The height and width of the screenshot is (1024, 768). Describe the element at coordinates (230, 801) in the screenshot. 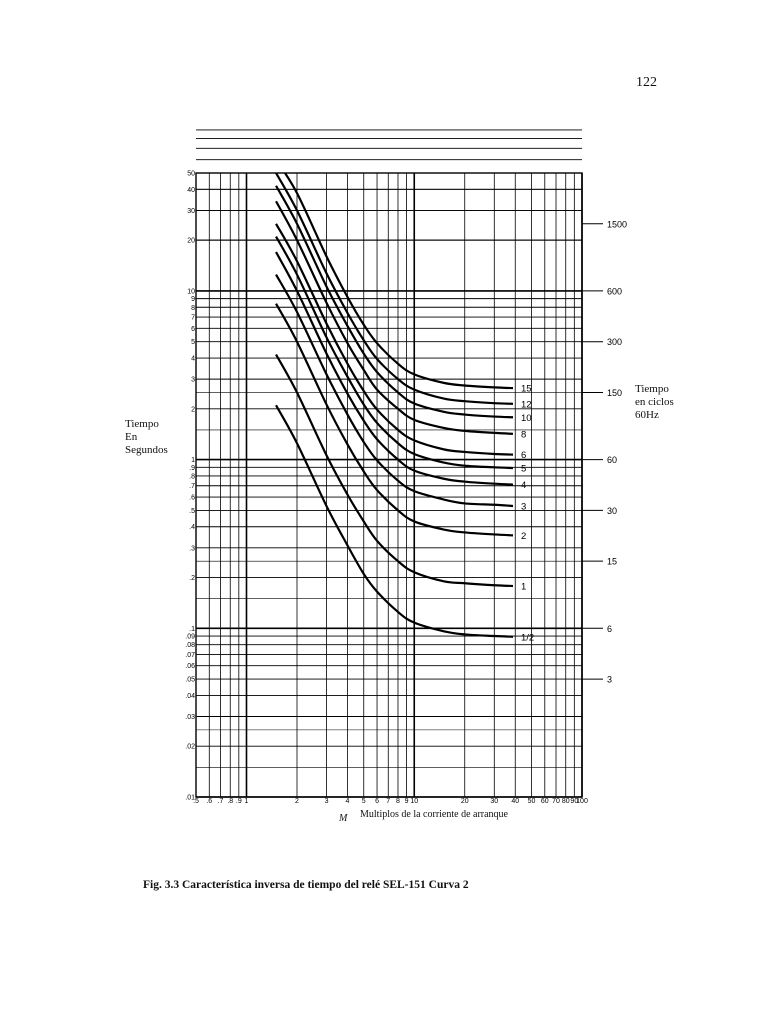

I see `x-tick-label: .8` at that location.